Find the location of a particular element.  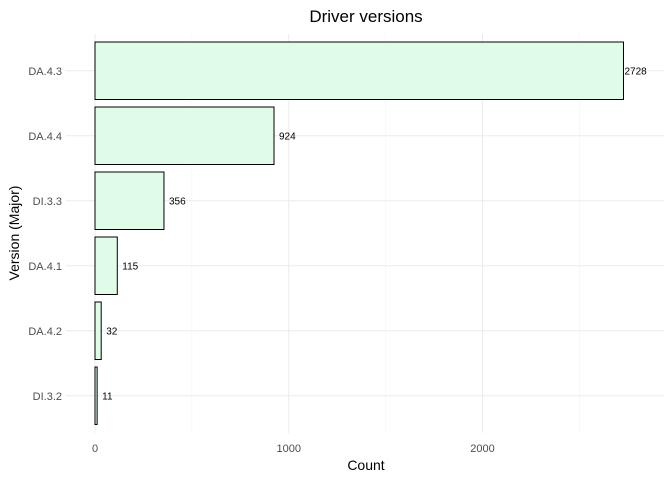

y-tick-label: DA.4.2 is located at coordinates (45, 332).